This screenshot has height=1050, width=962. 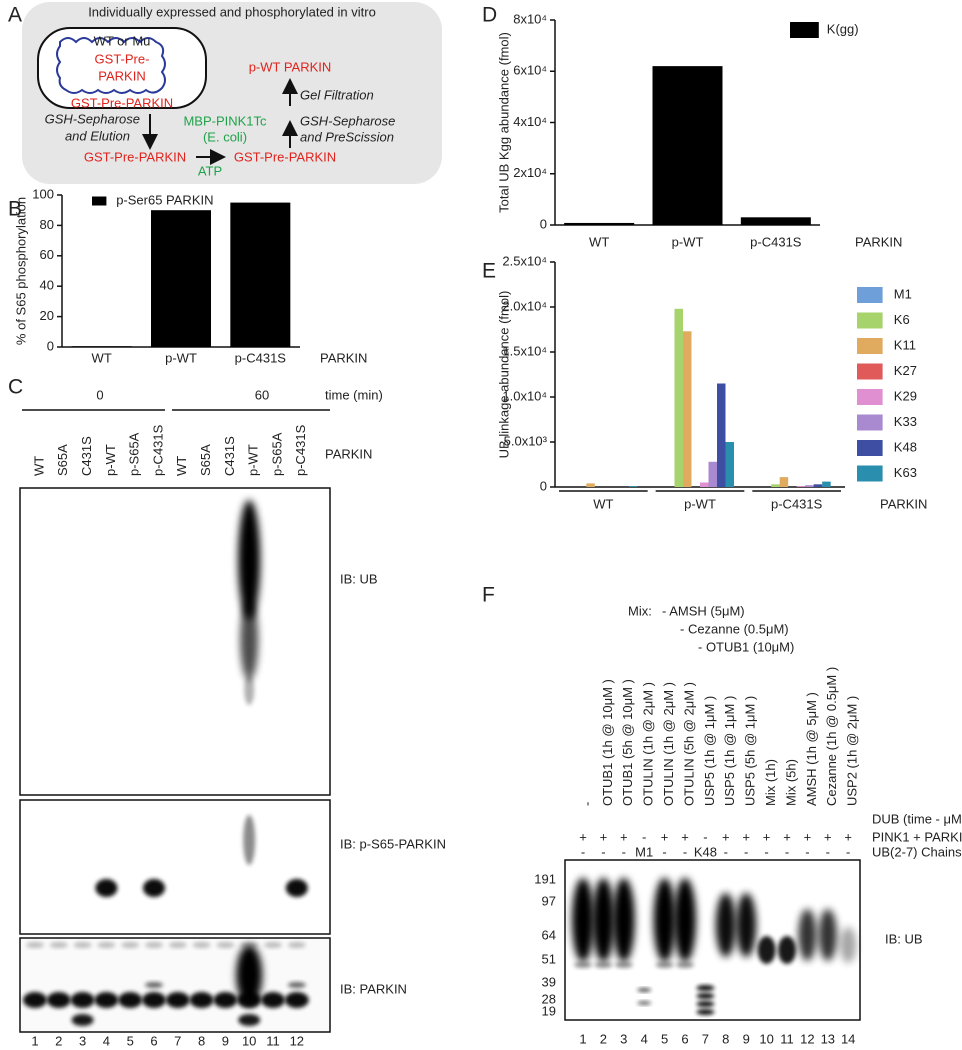 What do you see at coordinates (164, 199) in the screenshot?
I see `legend-label: p-Ser65 PARKIN` at bounding box center [164, 199].